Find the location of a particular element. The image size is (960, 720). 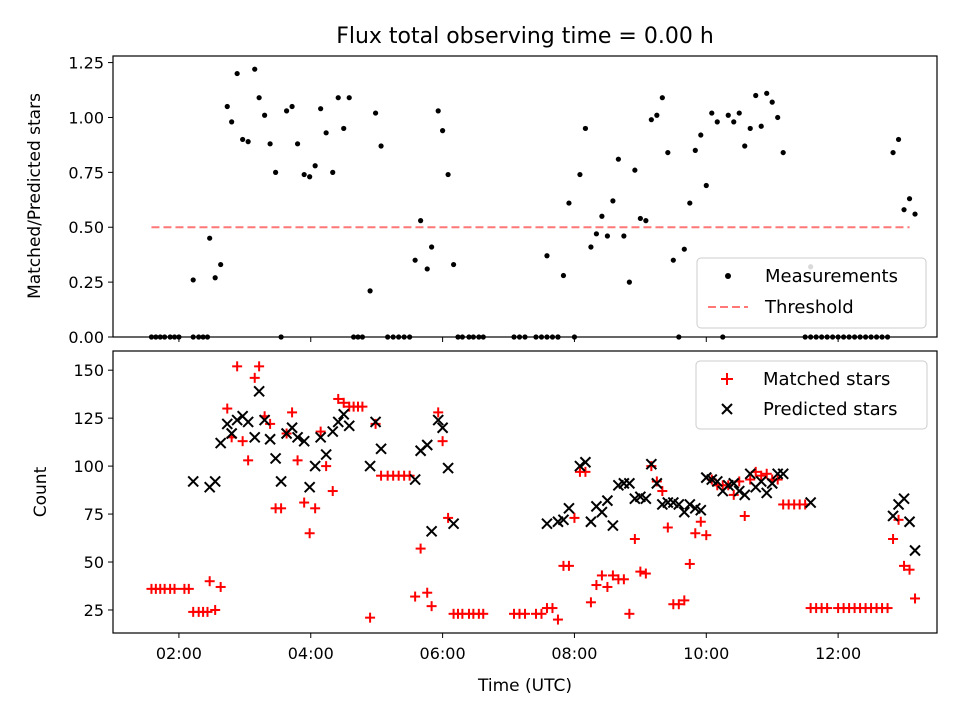

top-y-tick-label: 1.00 is located at coordinates (86, 117).